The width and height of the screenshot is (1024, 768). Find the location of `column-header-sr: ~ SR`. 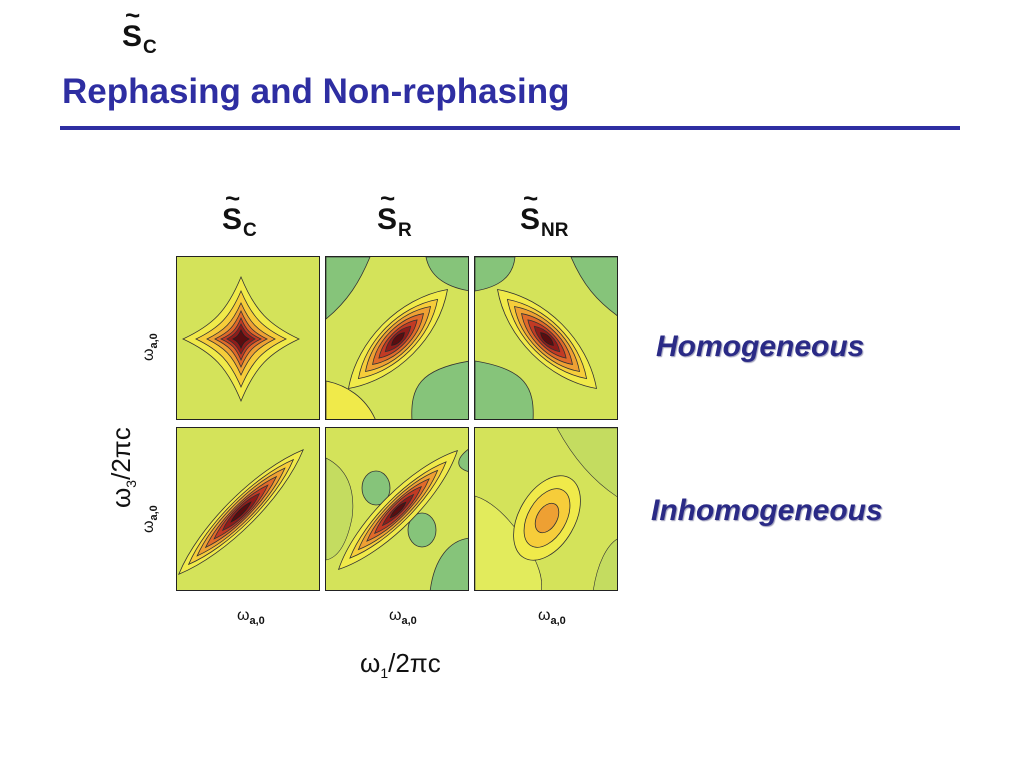

column-header-sr: ~ SR is located at coordinates (394, 212).